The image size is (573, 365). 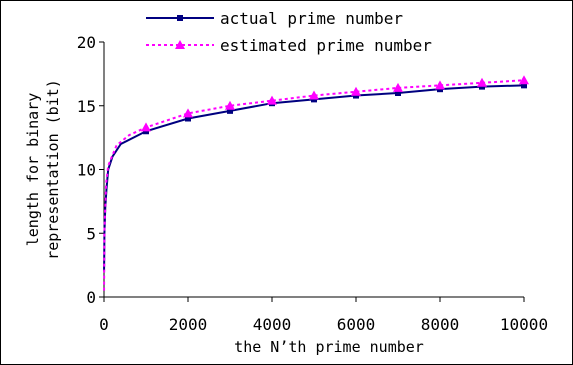 I want to click on x-tick-label: 10000, so click(x=524, y=324).